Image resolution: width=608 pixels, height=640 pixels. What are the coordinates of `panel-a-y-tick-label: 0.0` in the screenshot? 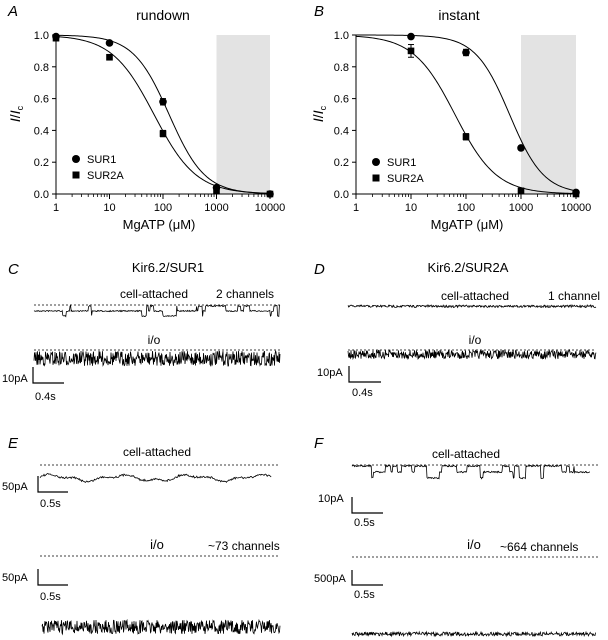 It's located at (41, 195).